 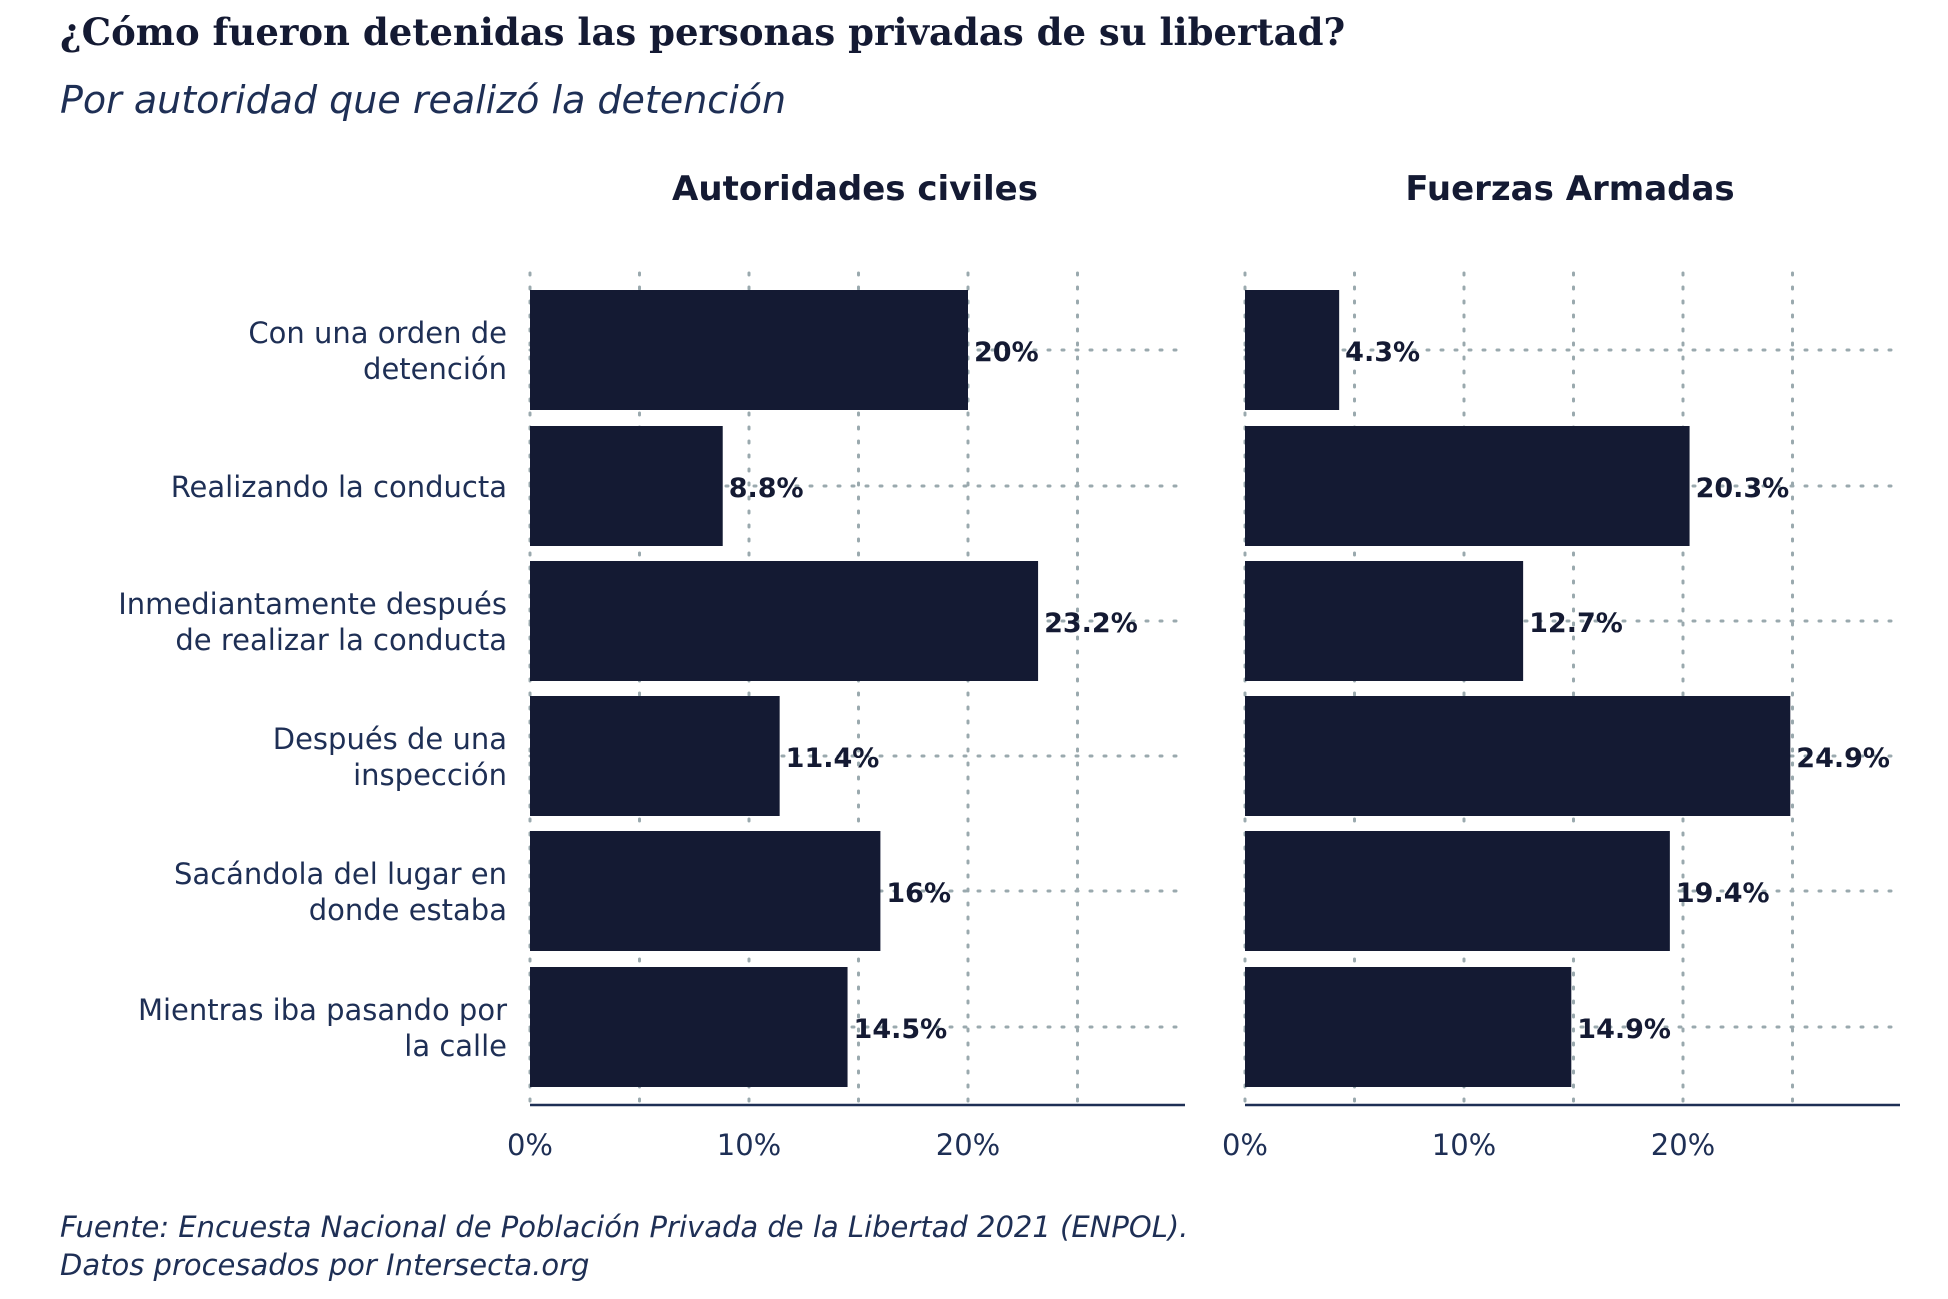 I want to click on category-label: Sacándola del lugar en, so click(x=340, y=874).